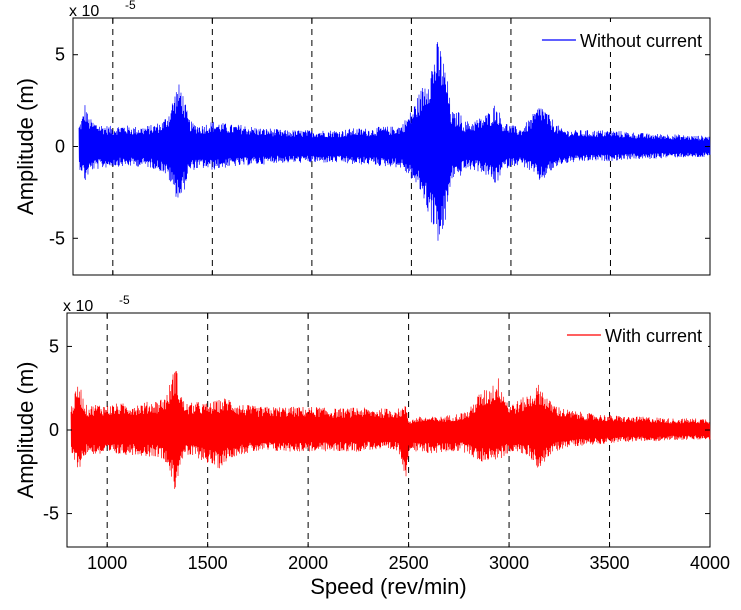 Image resolution: width=741 pixels, height=610 pixels. What do you see at coordinates (641, 41) in the screenshot?
I see `legend-label: Without current` at bounding box center [641, 41].